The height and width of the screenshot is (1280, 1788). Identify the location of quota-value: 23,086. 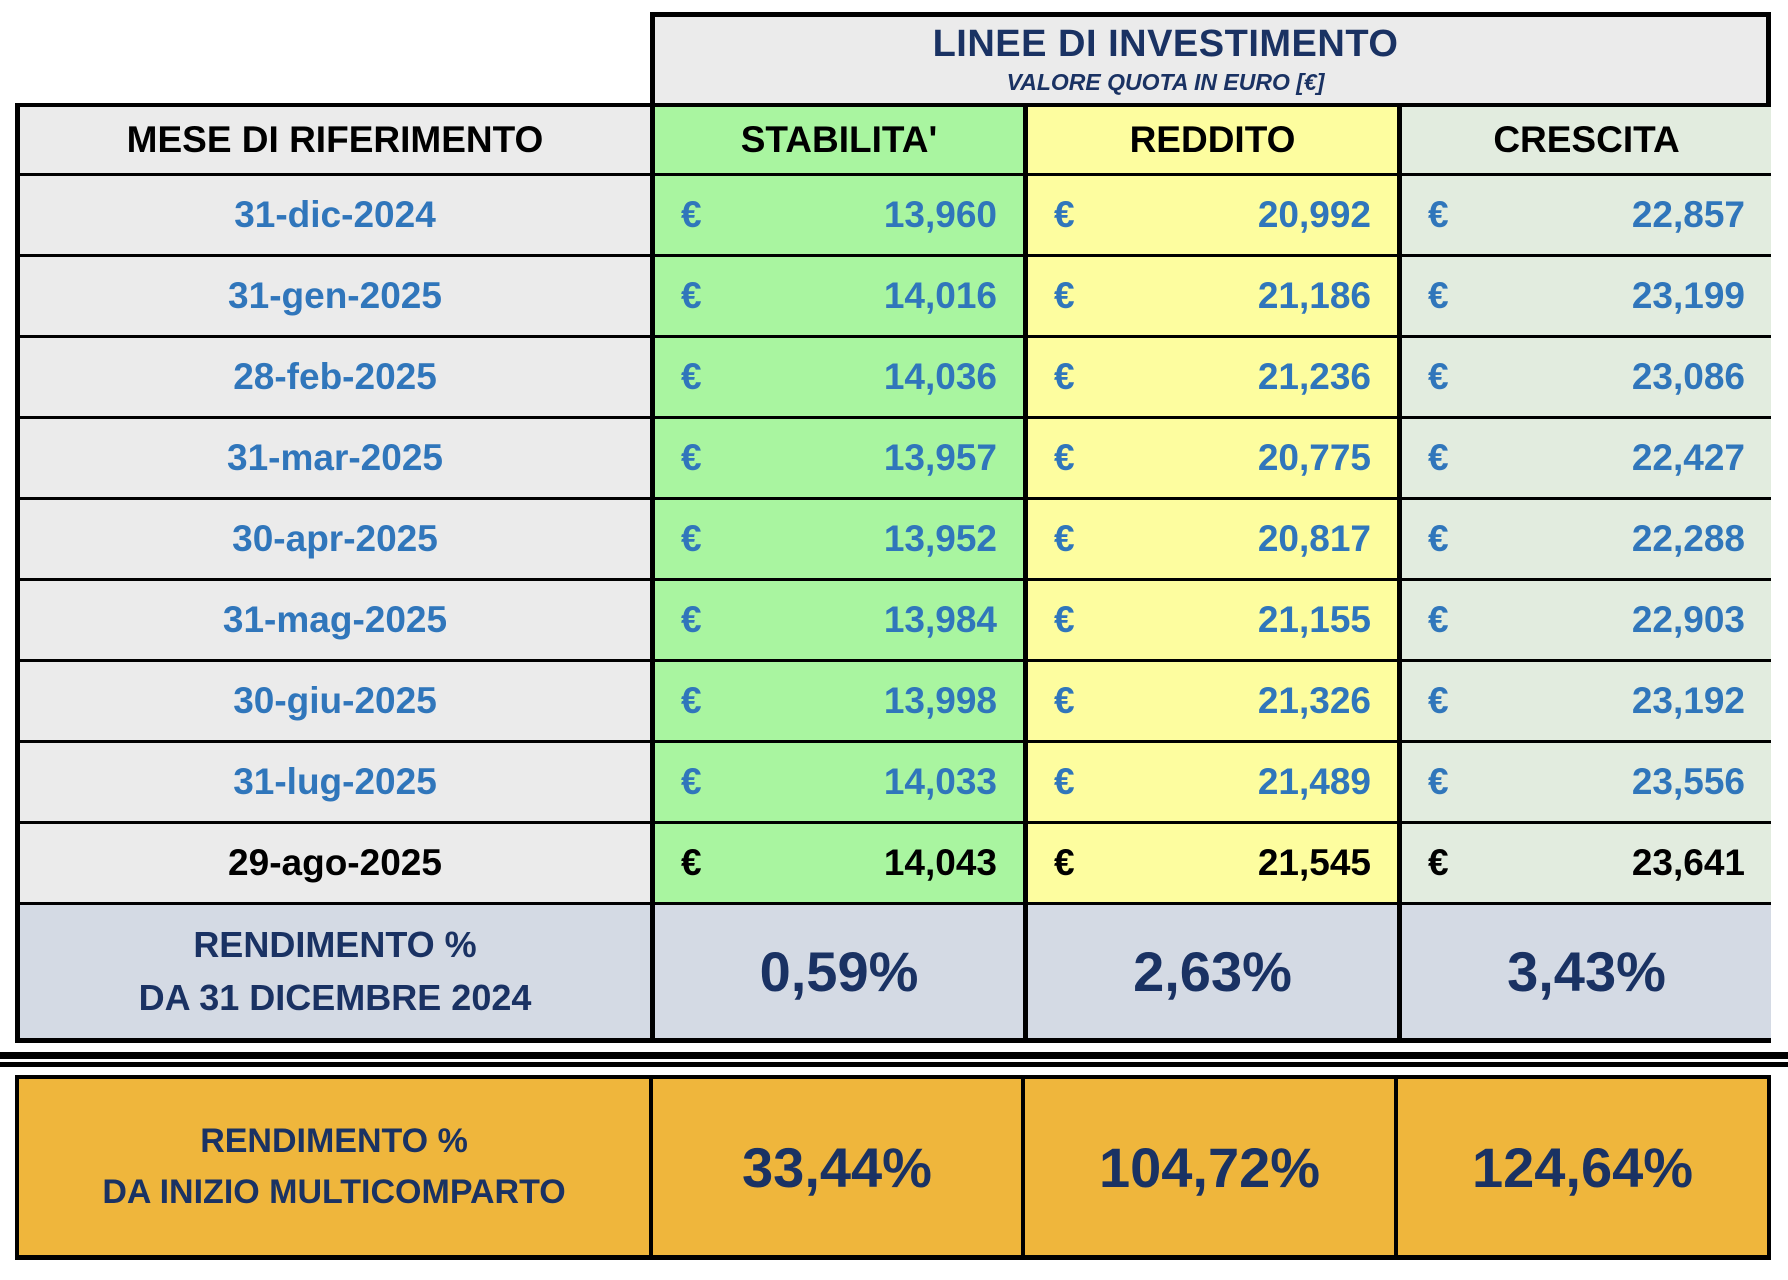
(1688, 376).